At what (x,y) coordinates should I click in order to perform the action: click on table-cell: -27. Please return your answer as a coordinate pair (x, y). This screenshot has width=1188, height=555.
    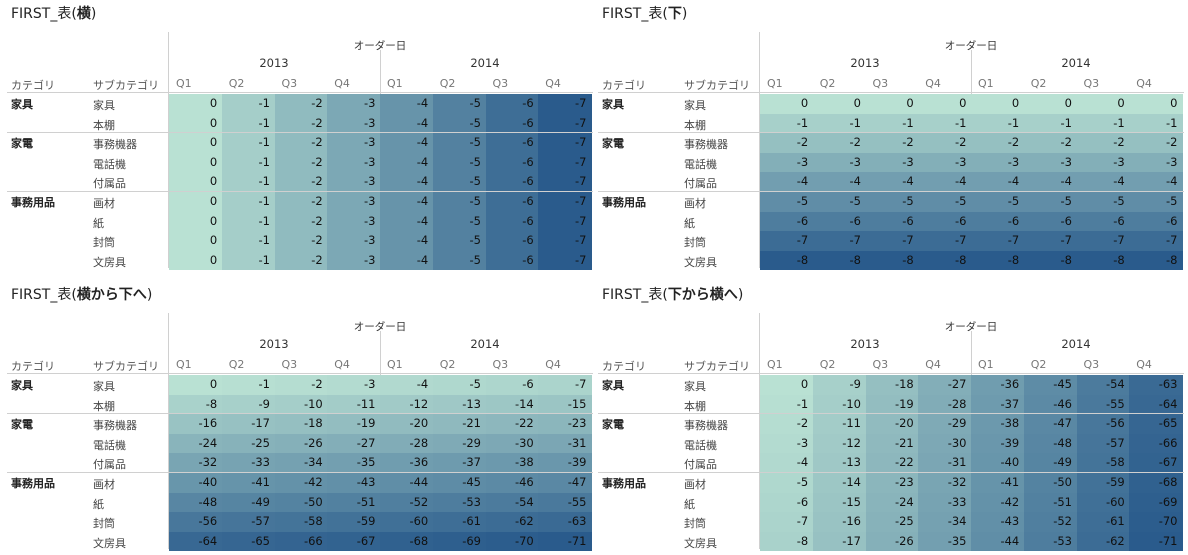
    Looking at the image, I should click on (945, 385).